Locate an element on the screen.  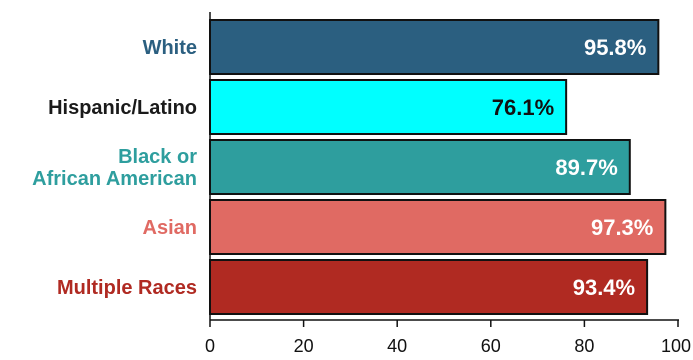
data-label: 93.4% is located at coordinates (604, 287).